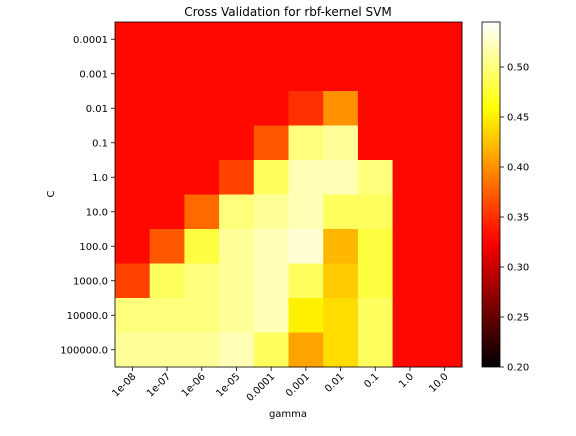  Describe the element at coordinates (93, 247) in the screenshot. I see `y-tick-label: 100.0` at that location.